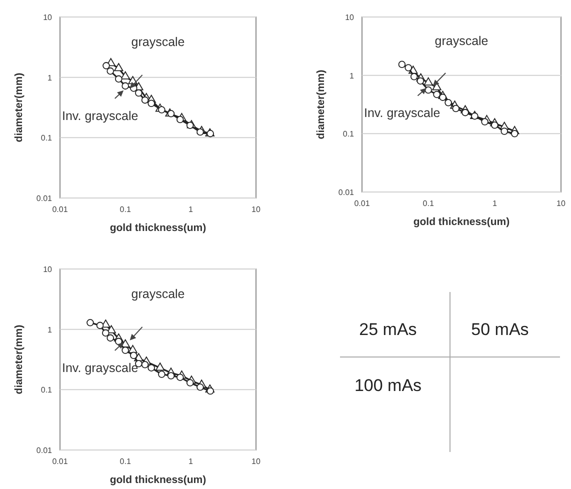 This screenshot has width=571, height=489. I want to click on x-tick-label: 0.01, so click(362, 203).